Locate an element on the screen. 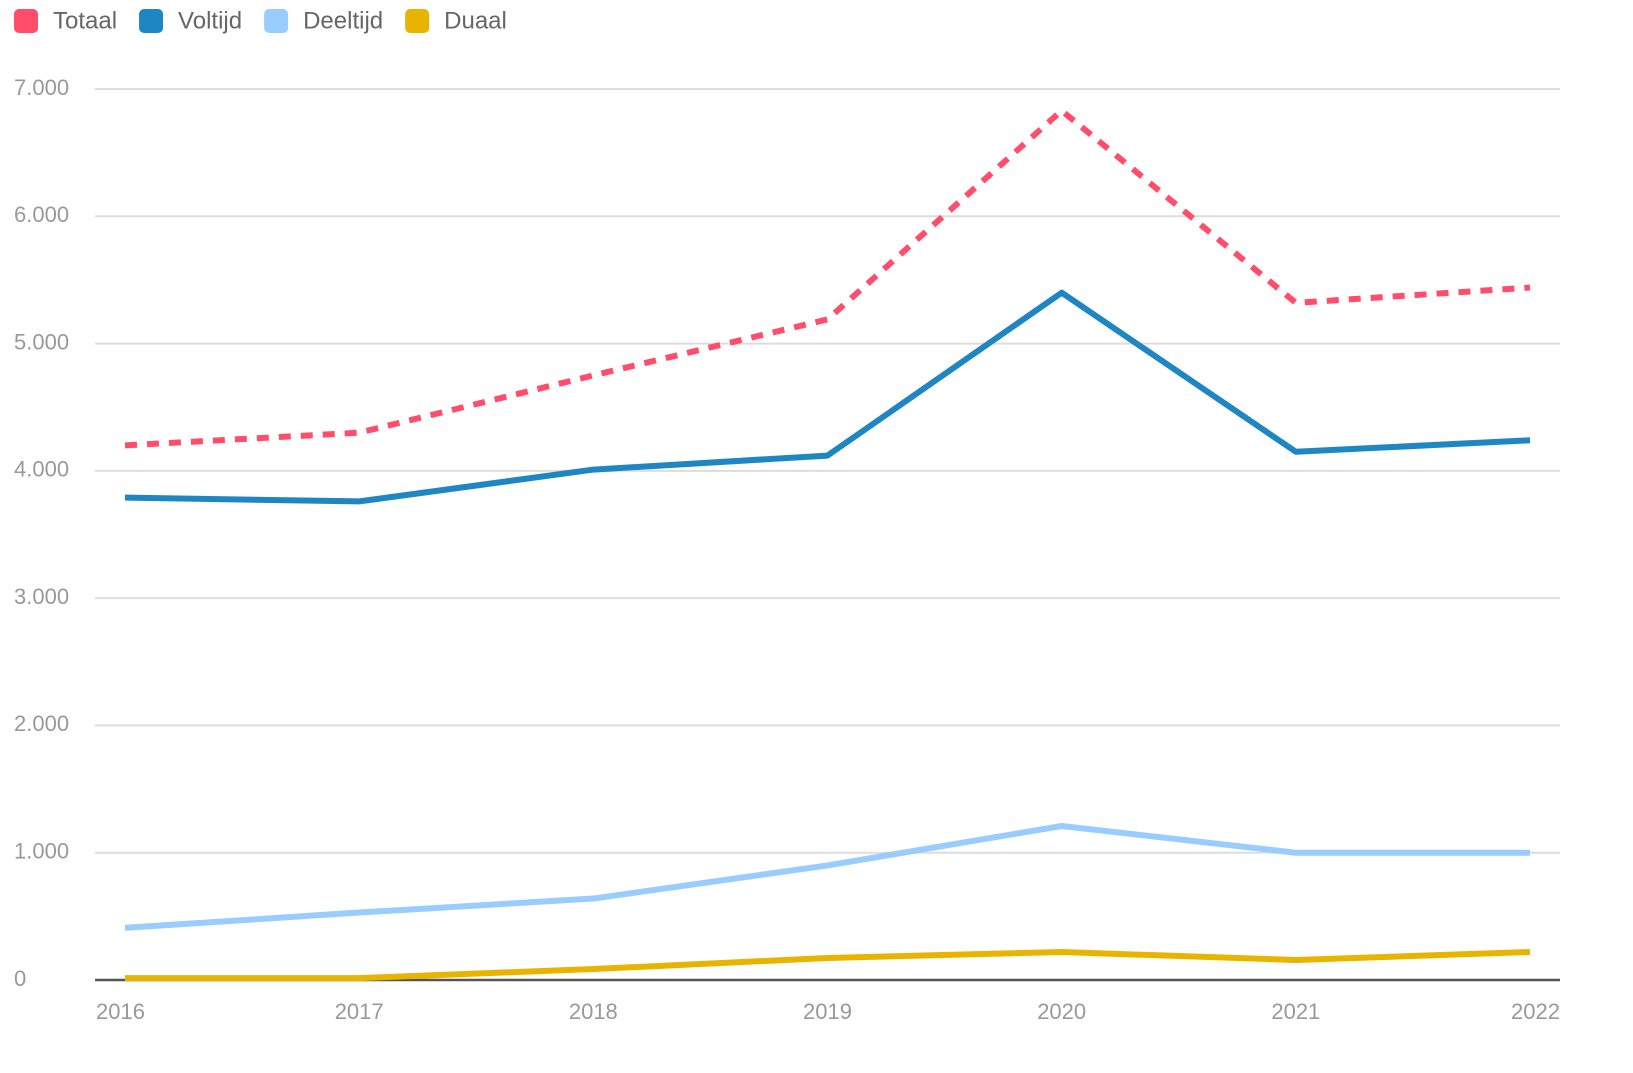 This screenshot has width=1633, height=1073. x-tick-label: 2020 is located at coordinates (1061, 1011).